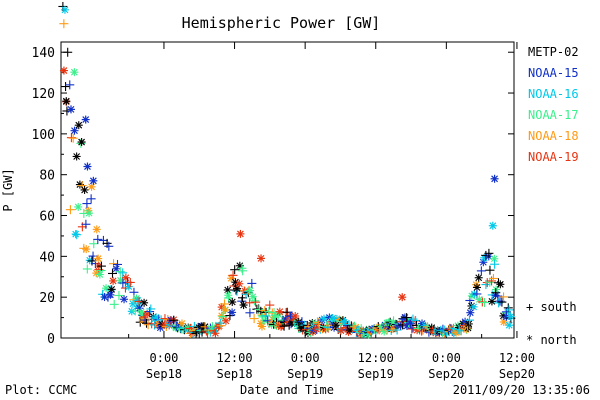 The image size is (600, 400). What do you see at coordinates (446, 374) in the screenshot?
I see `x-tick-date-label: Sep20` at bounding box center [446, 374].